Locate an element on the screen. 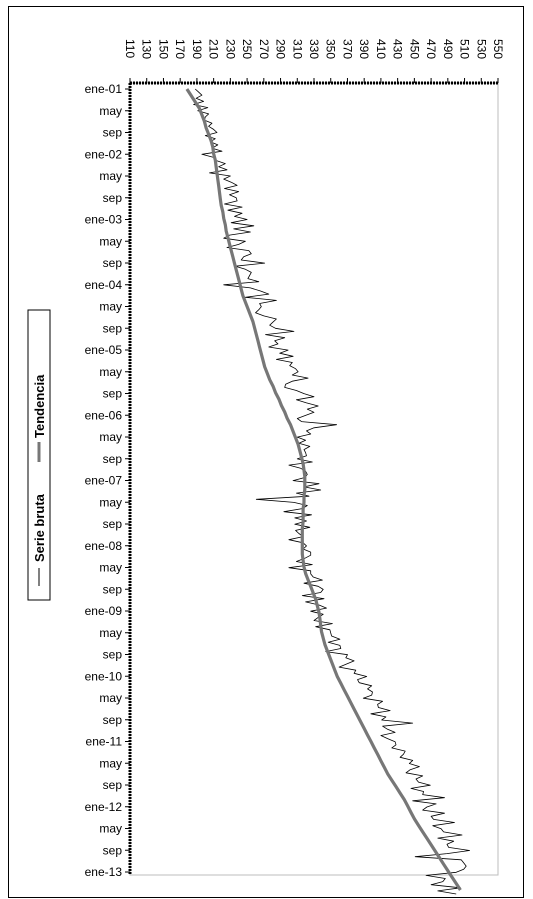 The image size is (533, 899). value-tick-label: 530 is located at coordinates (481, 49).